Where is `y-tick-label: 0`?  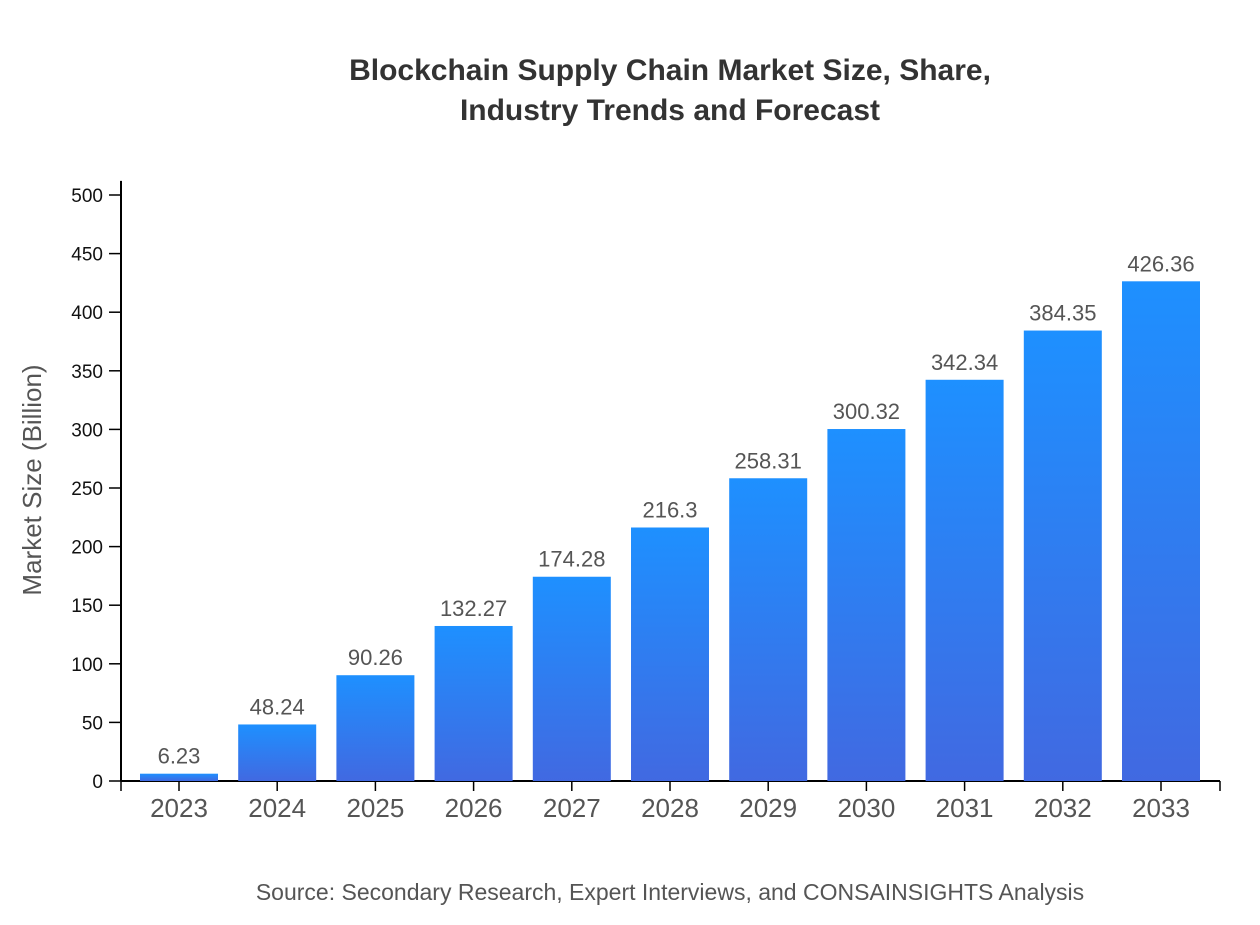
y-tick-label: 0 is located at coordinates (97, 782).